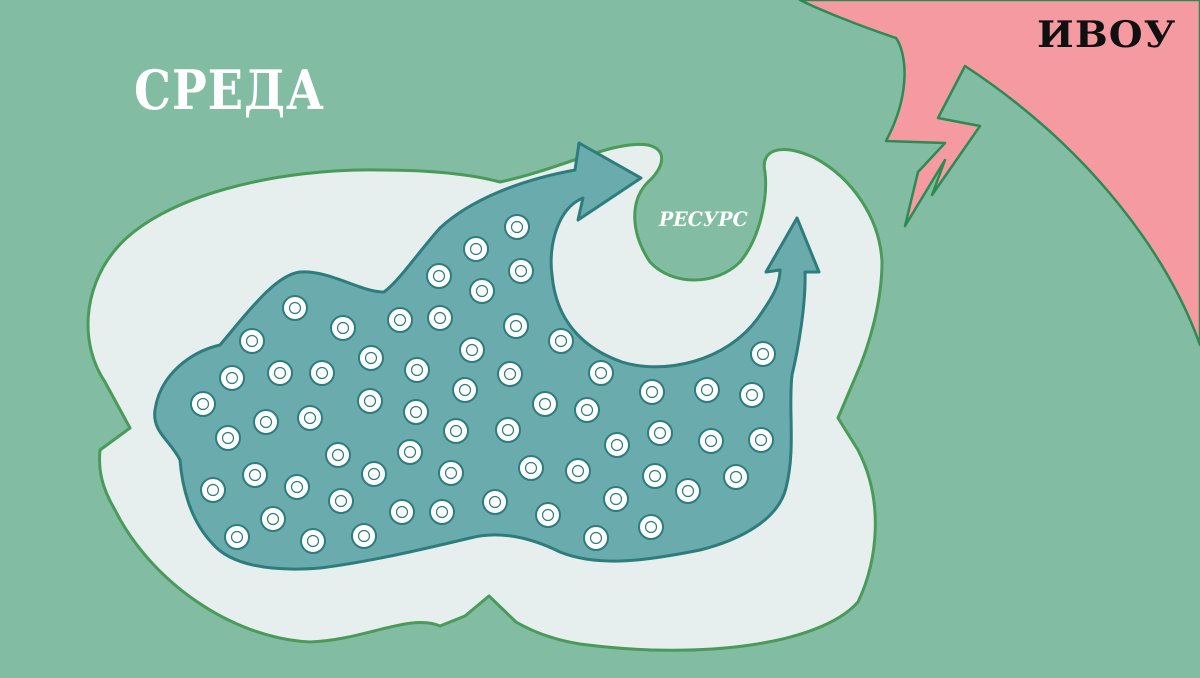 The height and width of the screenshot is (678, 1200). I want to click on environment-label: СРЕДА, so click(229, 90).